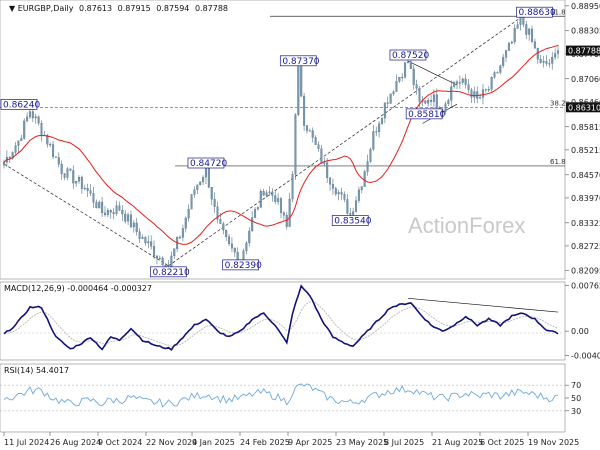 The height and width of the screenshot is (450, 600). I want to click on annotation-label: 0.84720, so click(208, 164).